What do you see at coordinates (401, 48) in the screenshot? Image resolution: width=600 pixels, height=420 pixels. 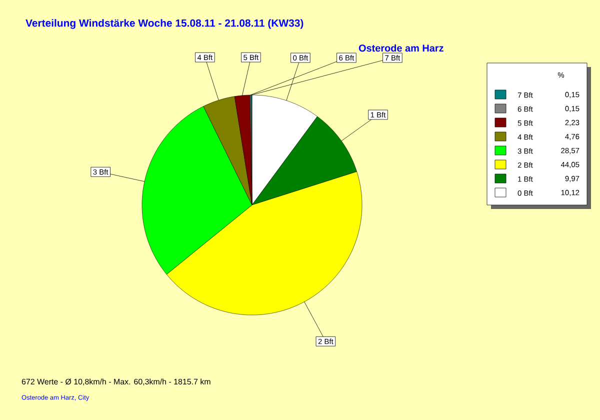 I see `chart-subtitle: Osterode am Harz` at bounding box center [401, 48].